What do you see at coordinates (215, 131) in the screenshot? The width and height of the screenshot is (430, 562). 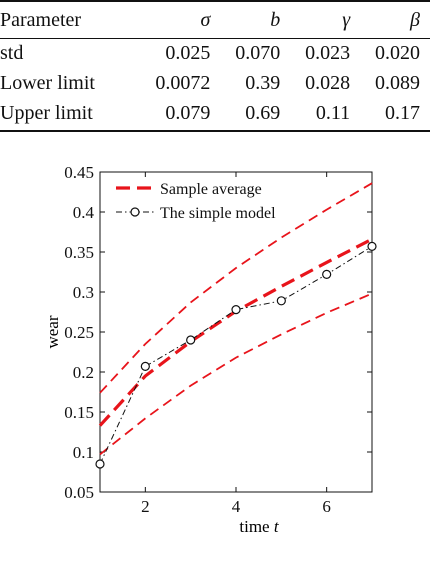 I see `table-bottom-rule` at bounding box center [215, 131].